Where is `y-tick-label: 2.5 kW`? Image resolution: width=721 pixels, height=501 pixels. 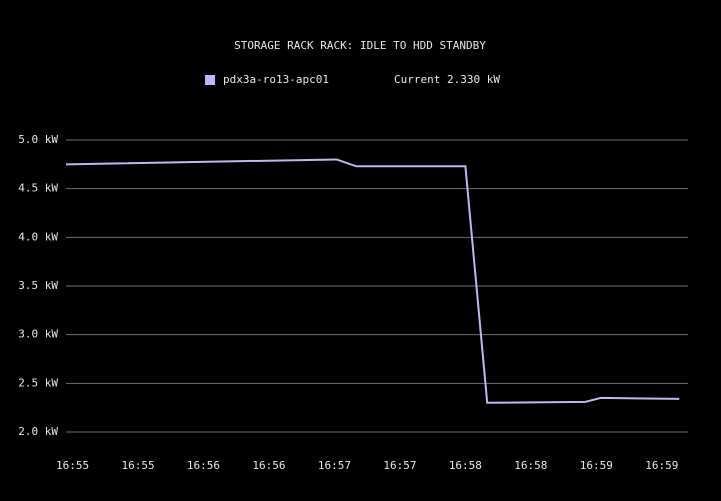 y-tick-label: 2.5 kW is located at coordinates (38, 382).